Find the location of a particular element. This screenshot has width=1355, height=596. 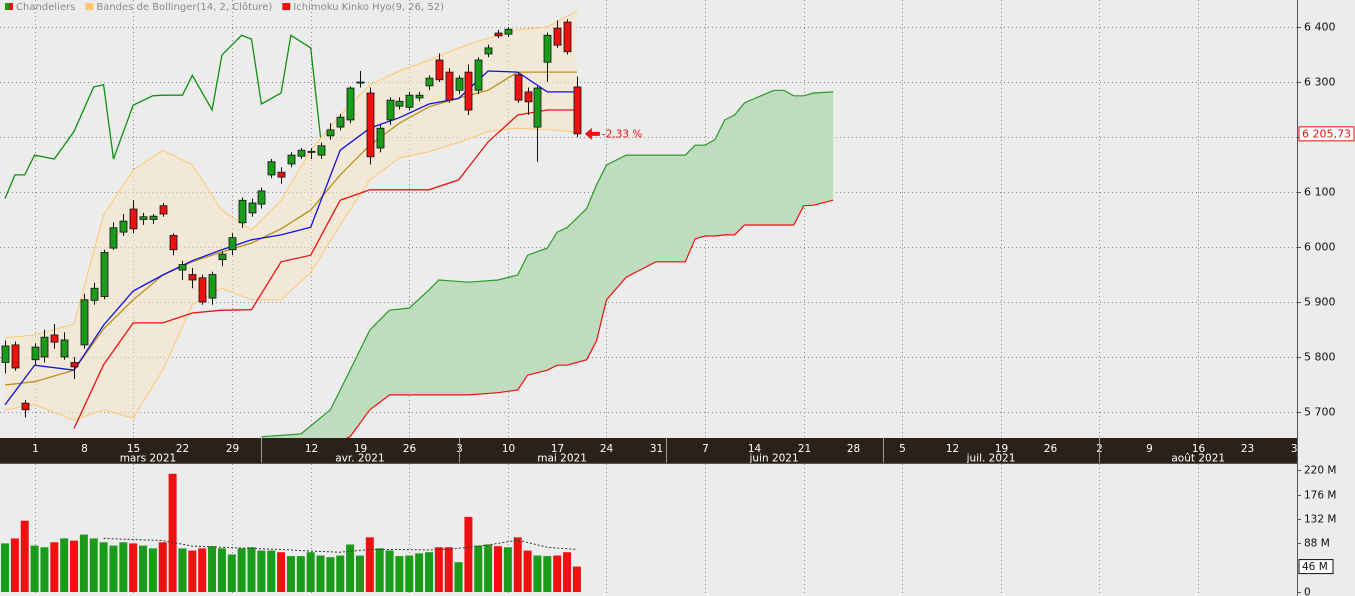

x-tick-label: 26 is located at coordinates (410, 449).